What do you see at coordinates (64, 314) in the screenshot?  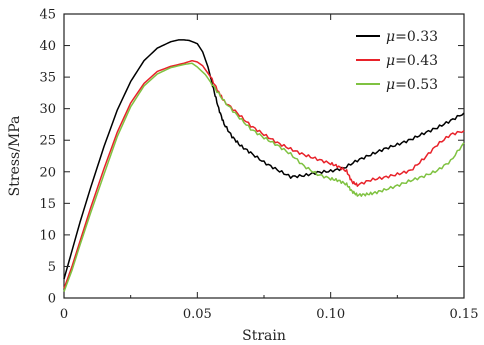 I see `x-tick-label: 0` at bounding box center [64, 314].